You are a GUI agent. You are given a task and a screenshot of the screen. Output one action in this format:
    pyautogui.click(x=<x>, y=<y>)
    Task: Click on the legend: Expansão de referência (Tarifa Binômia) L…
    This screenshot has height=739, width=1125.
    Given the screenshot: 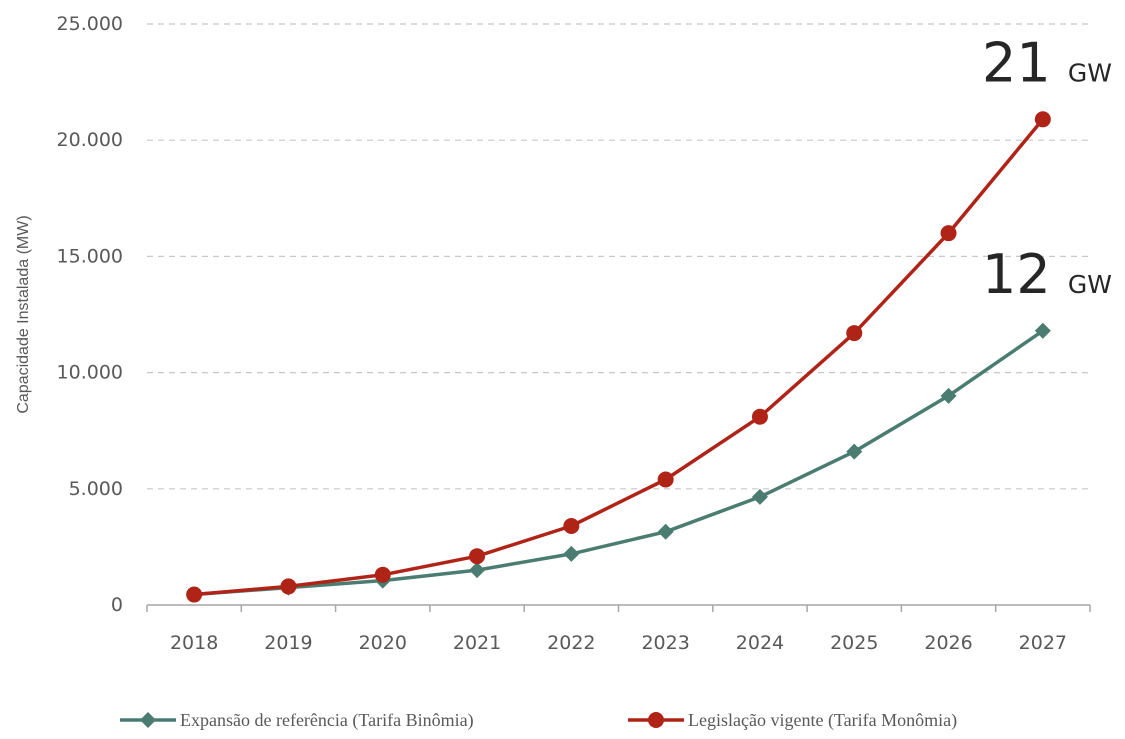 What is the action you would take?
    pyautogui.click(x=538, y=720)
    